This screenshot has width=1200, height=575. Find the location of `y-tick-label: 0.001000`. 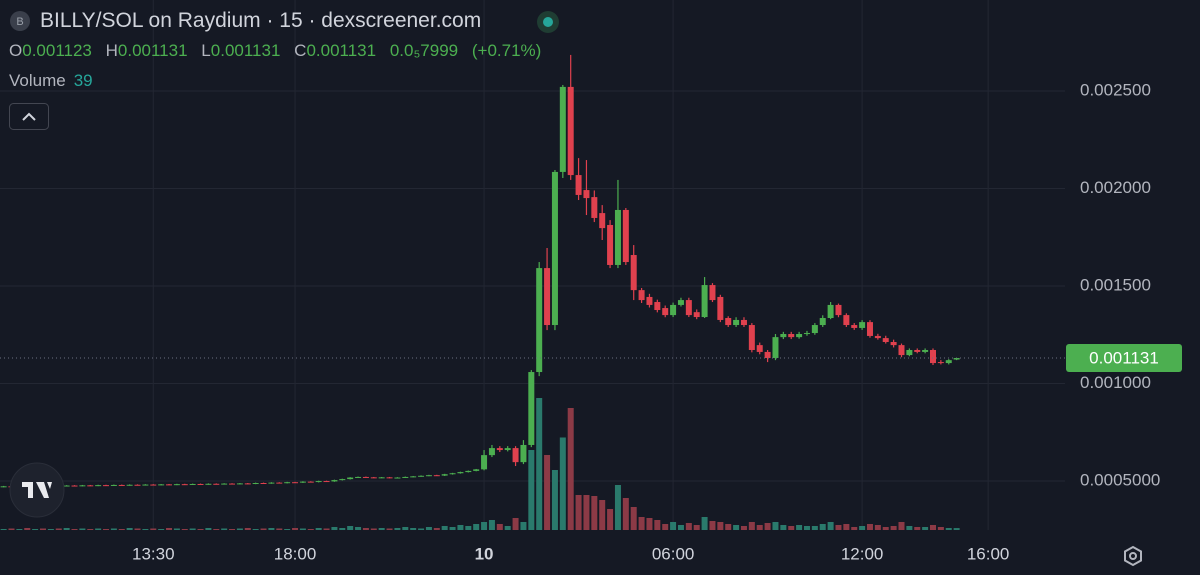

y-tick-label: 0.001000 is located at coordinates (1115, 382).